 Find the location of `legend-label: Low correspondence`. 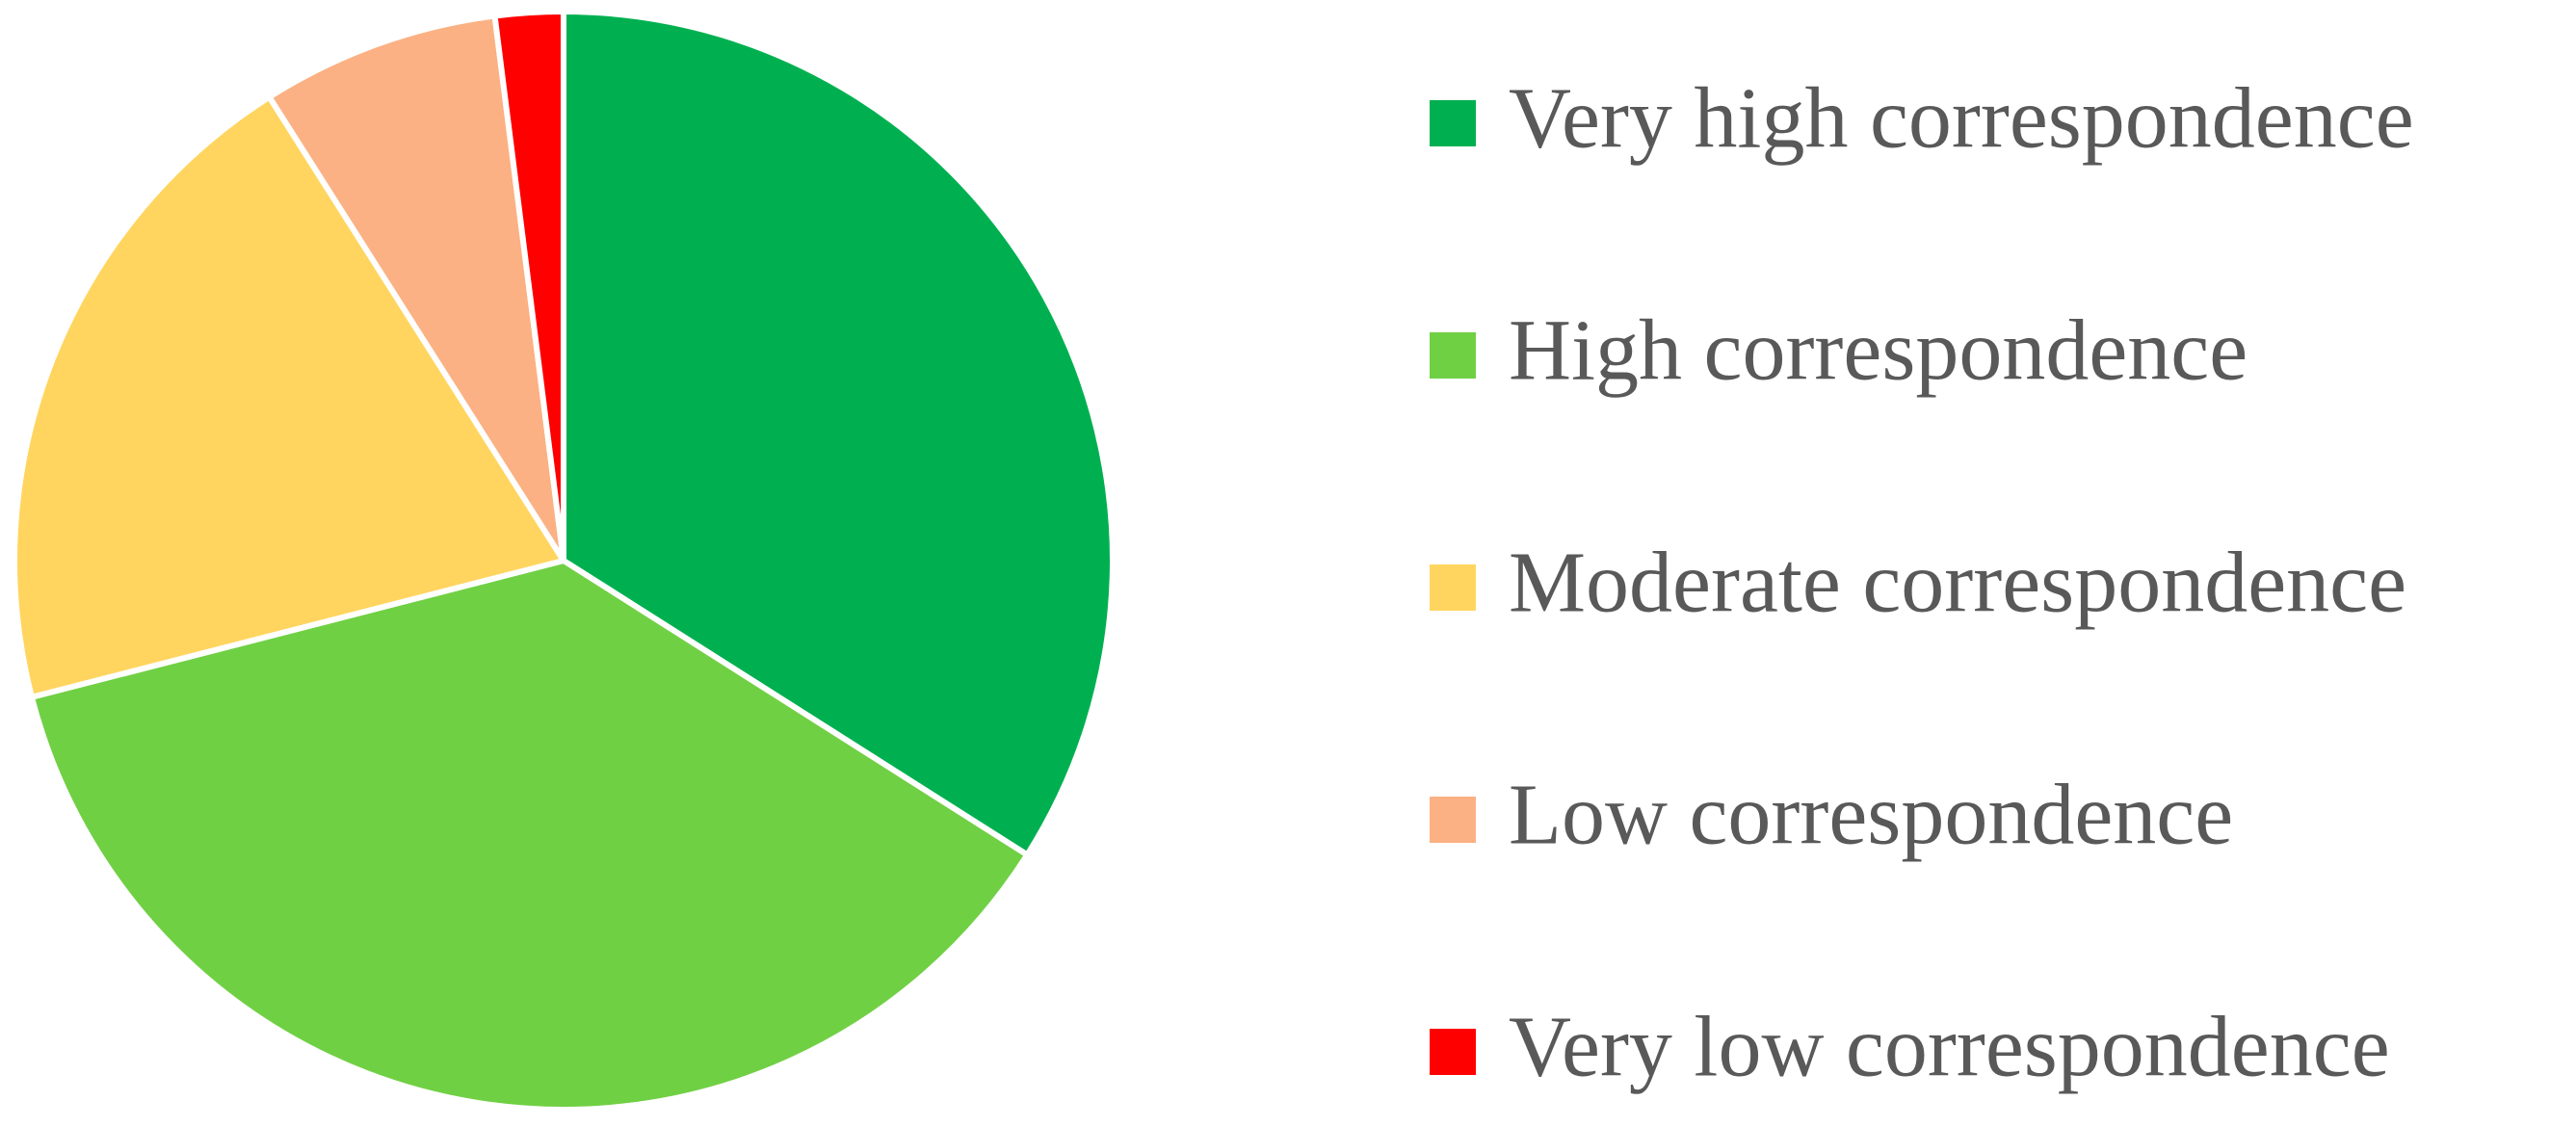

legend-label: Low correspondence is located at coordinates (1871, 815).